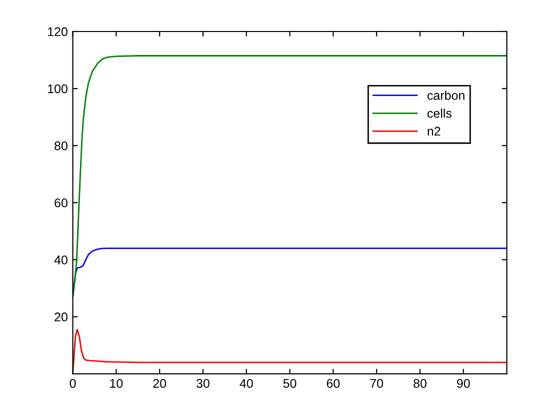 The image size is (560, 420). I want to click on x-tick-label: 20, so click(159, 383).